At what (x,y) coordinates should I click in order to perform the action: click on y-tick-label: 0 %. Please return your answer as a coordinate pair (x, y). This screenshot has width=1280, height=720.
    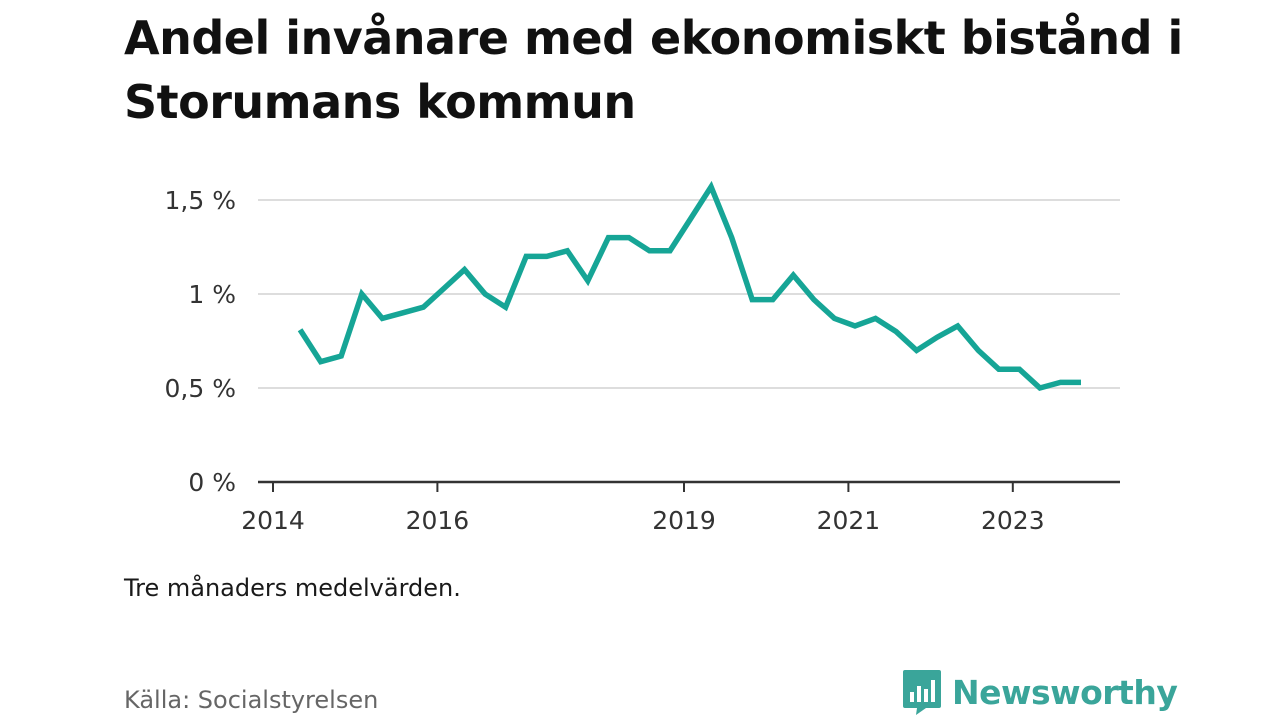
    Looking at the image, I should click on (212, 482).